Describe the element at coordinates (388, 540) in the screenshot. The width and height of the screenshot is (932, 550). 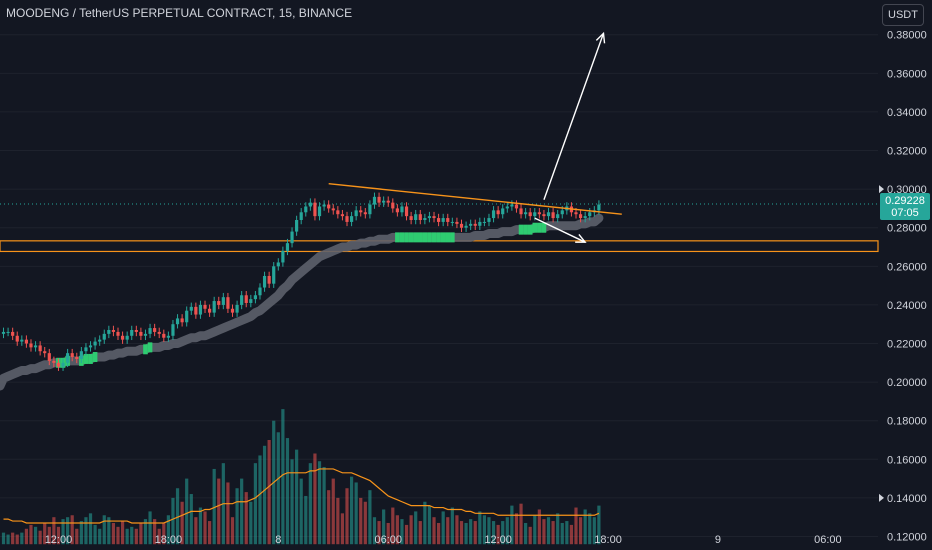
I see `x-tick-label: 06:00` at that location.